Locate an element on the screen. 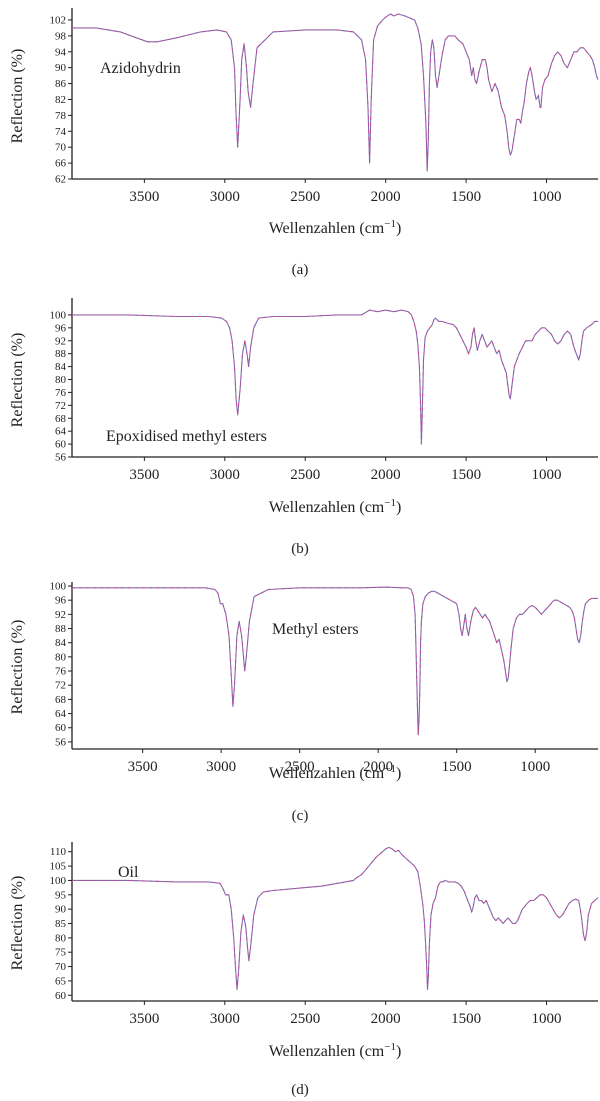 Image resolution: width=600 pixels, height=1101 pixels. panel-a-spectrum-dash-overlay is located at coordinates (335, 92).